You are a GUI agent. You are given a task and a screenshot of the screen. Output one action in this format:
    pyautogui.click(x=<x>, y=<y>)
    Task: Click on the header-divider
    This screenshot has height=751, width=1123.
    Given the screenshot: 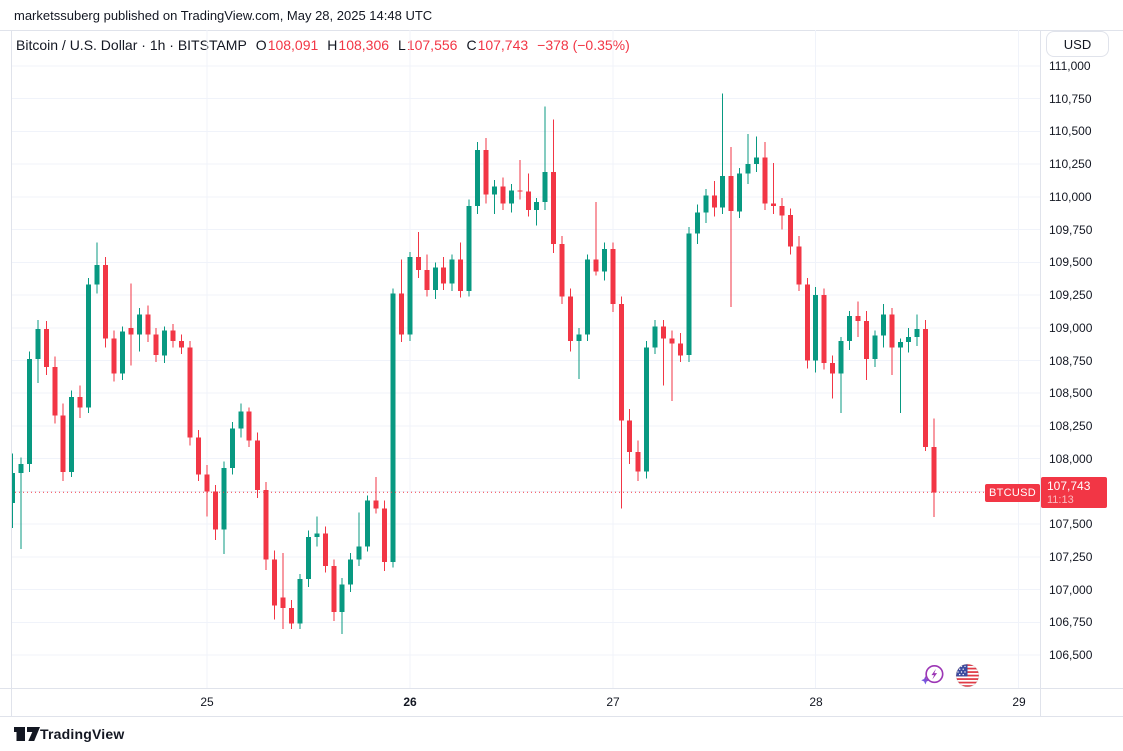 What is the action you would take?
    pyautogui.click(x=561, y=30)
    